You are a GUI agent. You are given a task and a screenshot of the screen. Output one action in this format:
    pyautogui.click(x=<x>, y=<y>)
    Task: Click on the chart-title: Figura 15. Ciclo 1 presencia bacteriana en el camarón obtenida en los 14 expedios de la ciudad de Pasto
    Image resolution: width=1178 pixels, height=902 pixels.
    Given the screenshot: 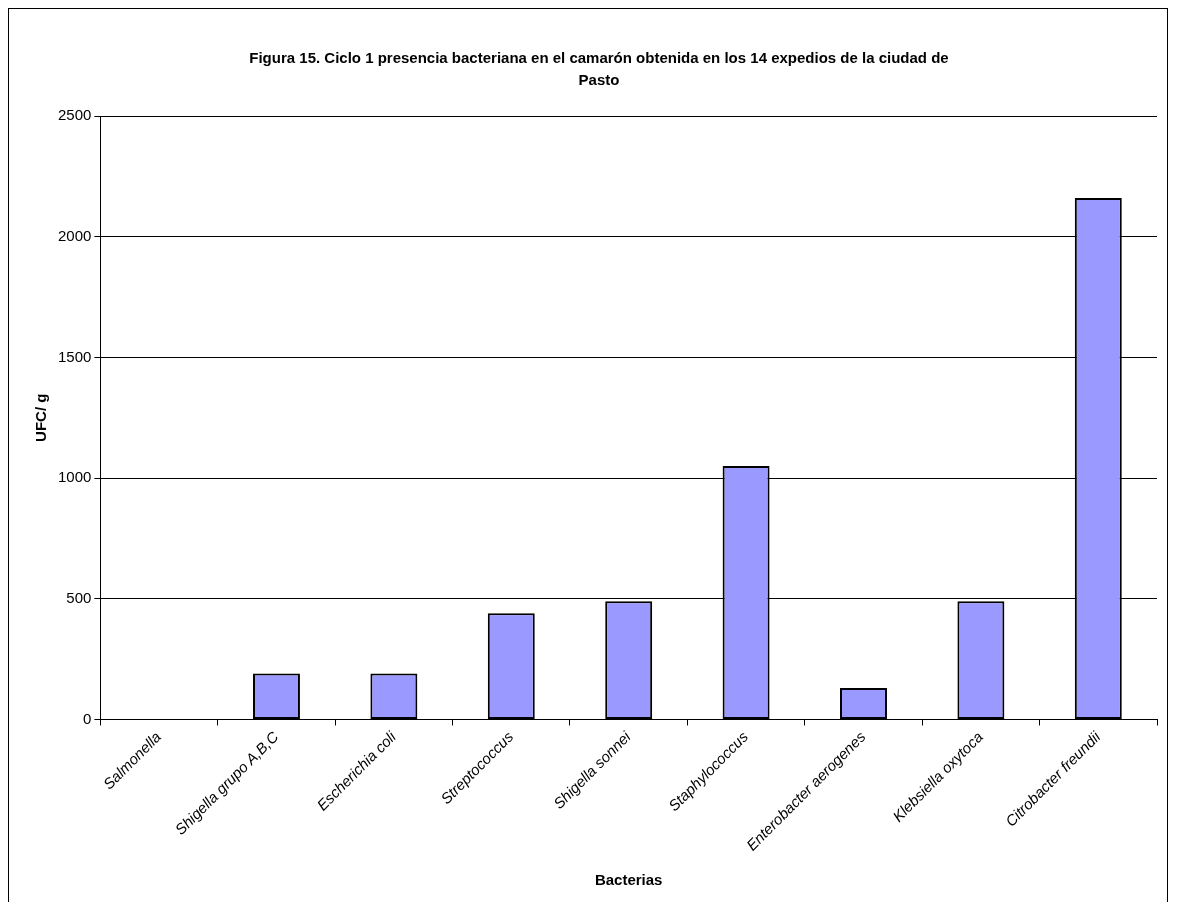 What is the action you would take?
    pyautogui.click(x=599, y=69)
    